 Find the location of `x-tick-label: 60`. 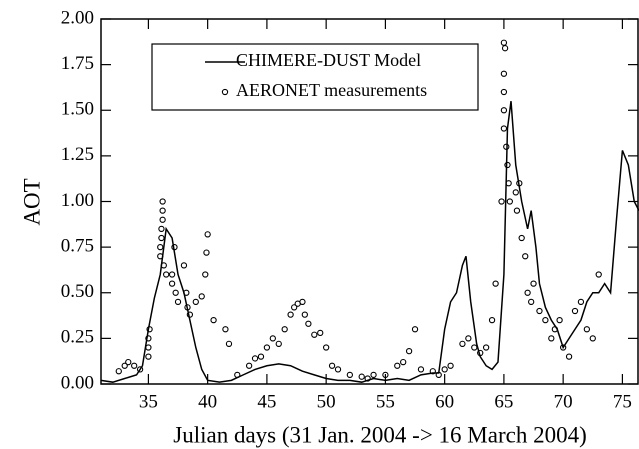

x-tick-label: 60 is located at coordinates (444, 401).